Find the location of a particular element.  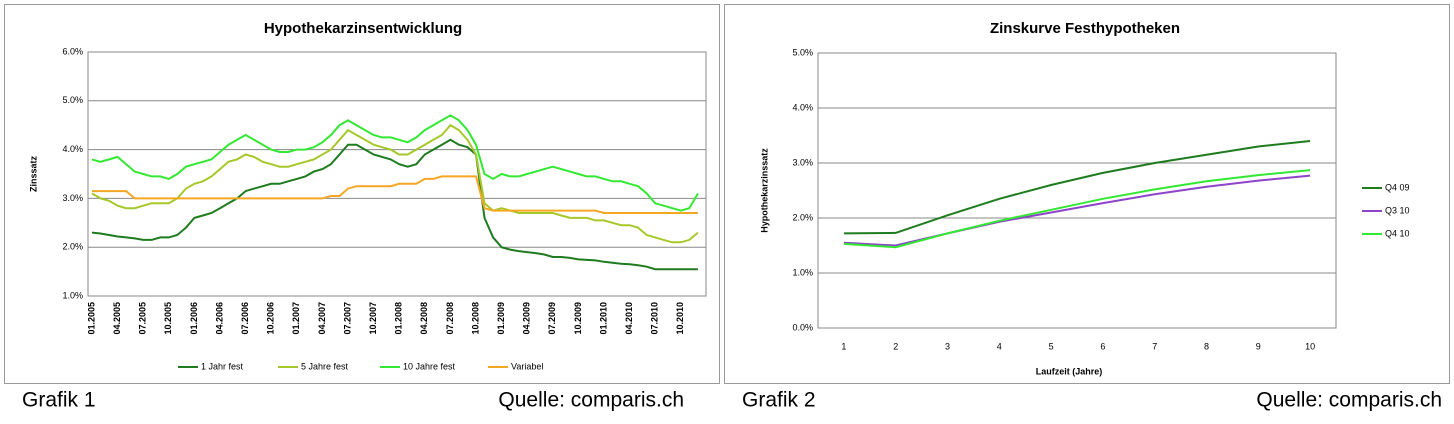

x-tick-label: 07.2008 is located at coordinates (450, 318).